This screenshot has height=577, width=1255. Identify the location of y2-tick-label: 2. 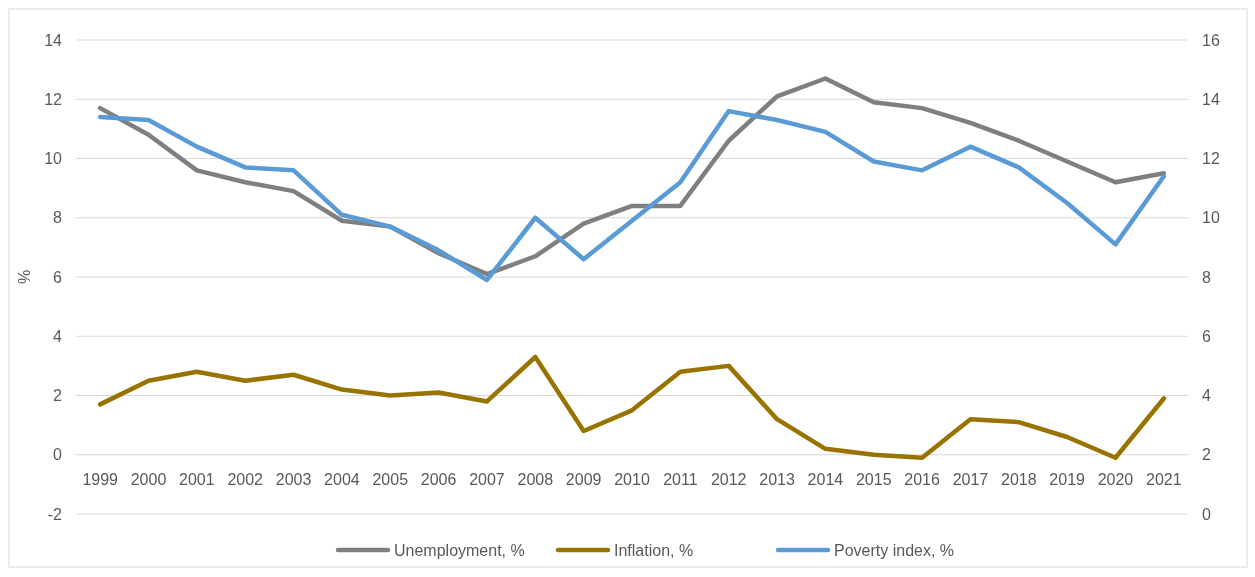
(1206, 455).